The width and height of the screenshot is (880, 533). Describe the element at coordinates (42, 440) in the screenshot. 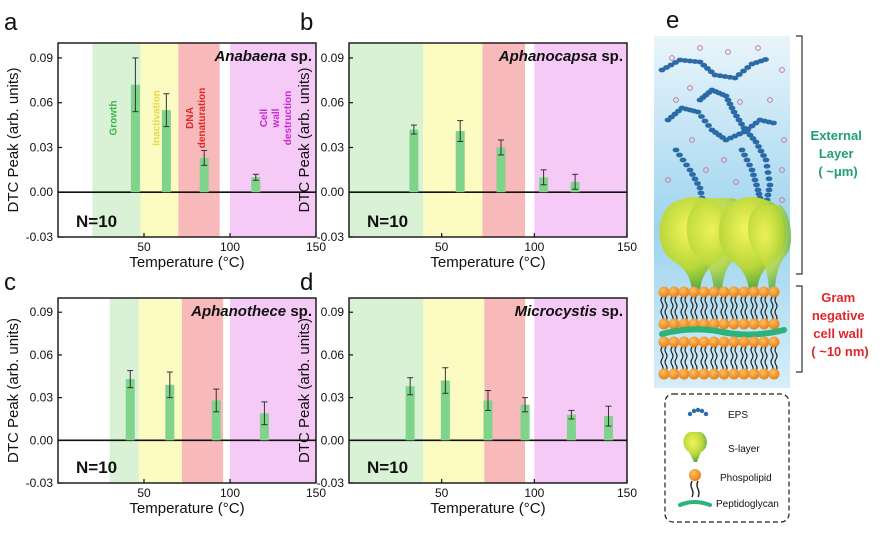

I see `y-tick-label: 0.00` at that location.